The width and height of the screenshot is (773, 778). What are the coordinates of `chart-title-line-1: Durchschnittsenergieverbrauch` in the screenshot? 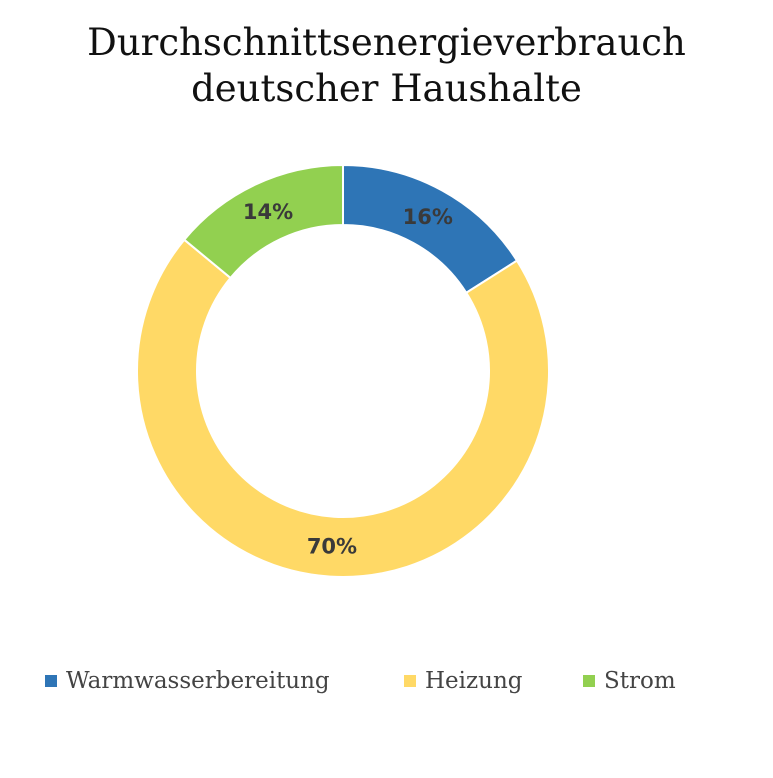 It's located at (386, 42).